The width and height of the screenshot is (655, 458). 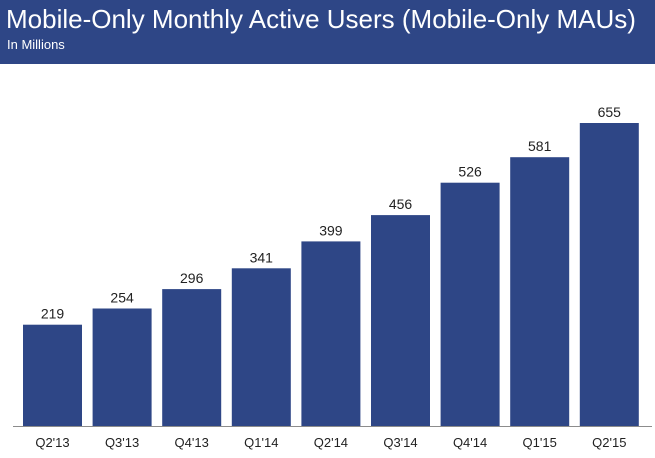 I want to click on bar-Q4'13, so click(x=192, y=357).